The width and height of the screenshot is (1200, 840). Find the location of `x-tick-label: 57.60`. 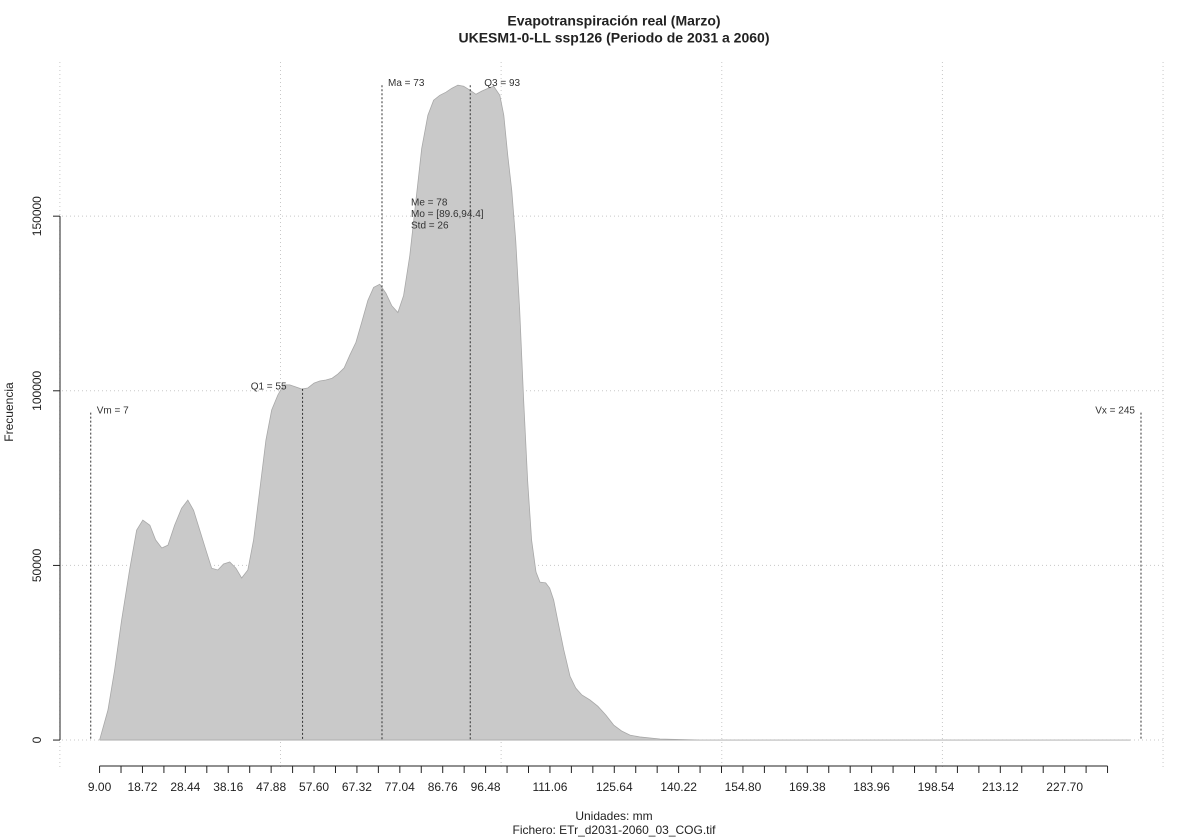

x-tick-label: 57.60 is located at coordinates (314, 787).